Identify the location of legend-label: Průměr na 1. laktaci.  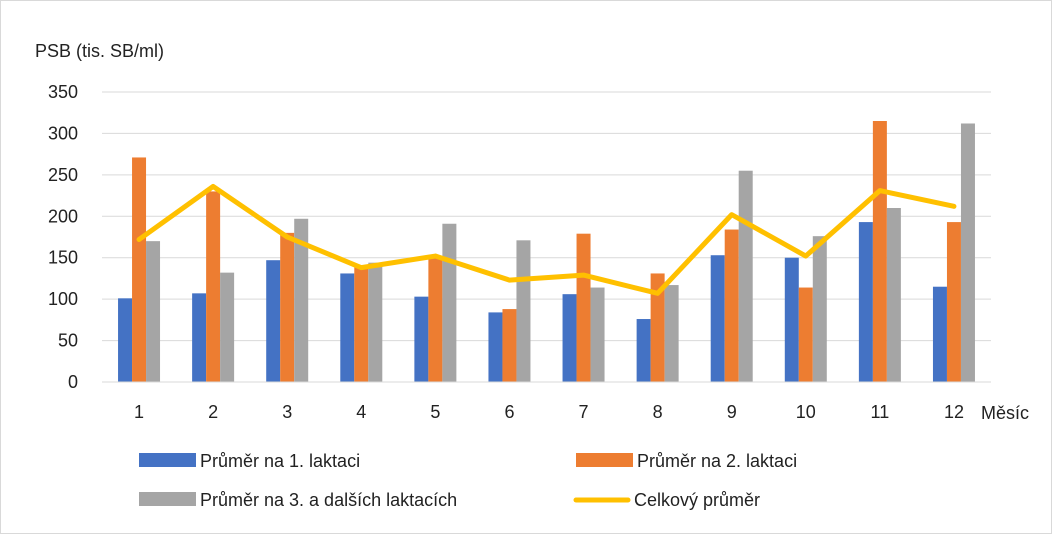
(280, 461).